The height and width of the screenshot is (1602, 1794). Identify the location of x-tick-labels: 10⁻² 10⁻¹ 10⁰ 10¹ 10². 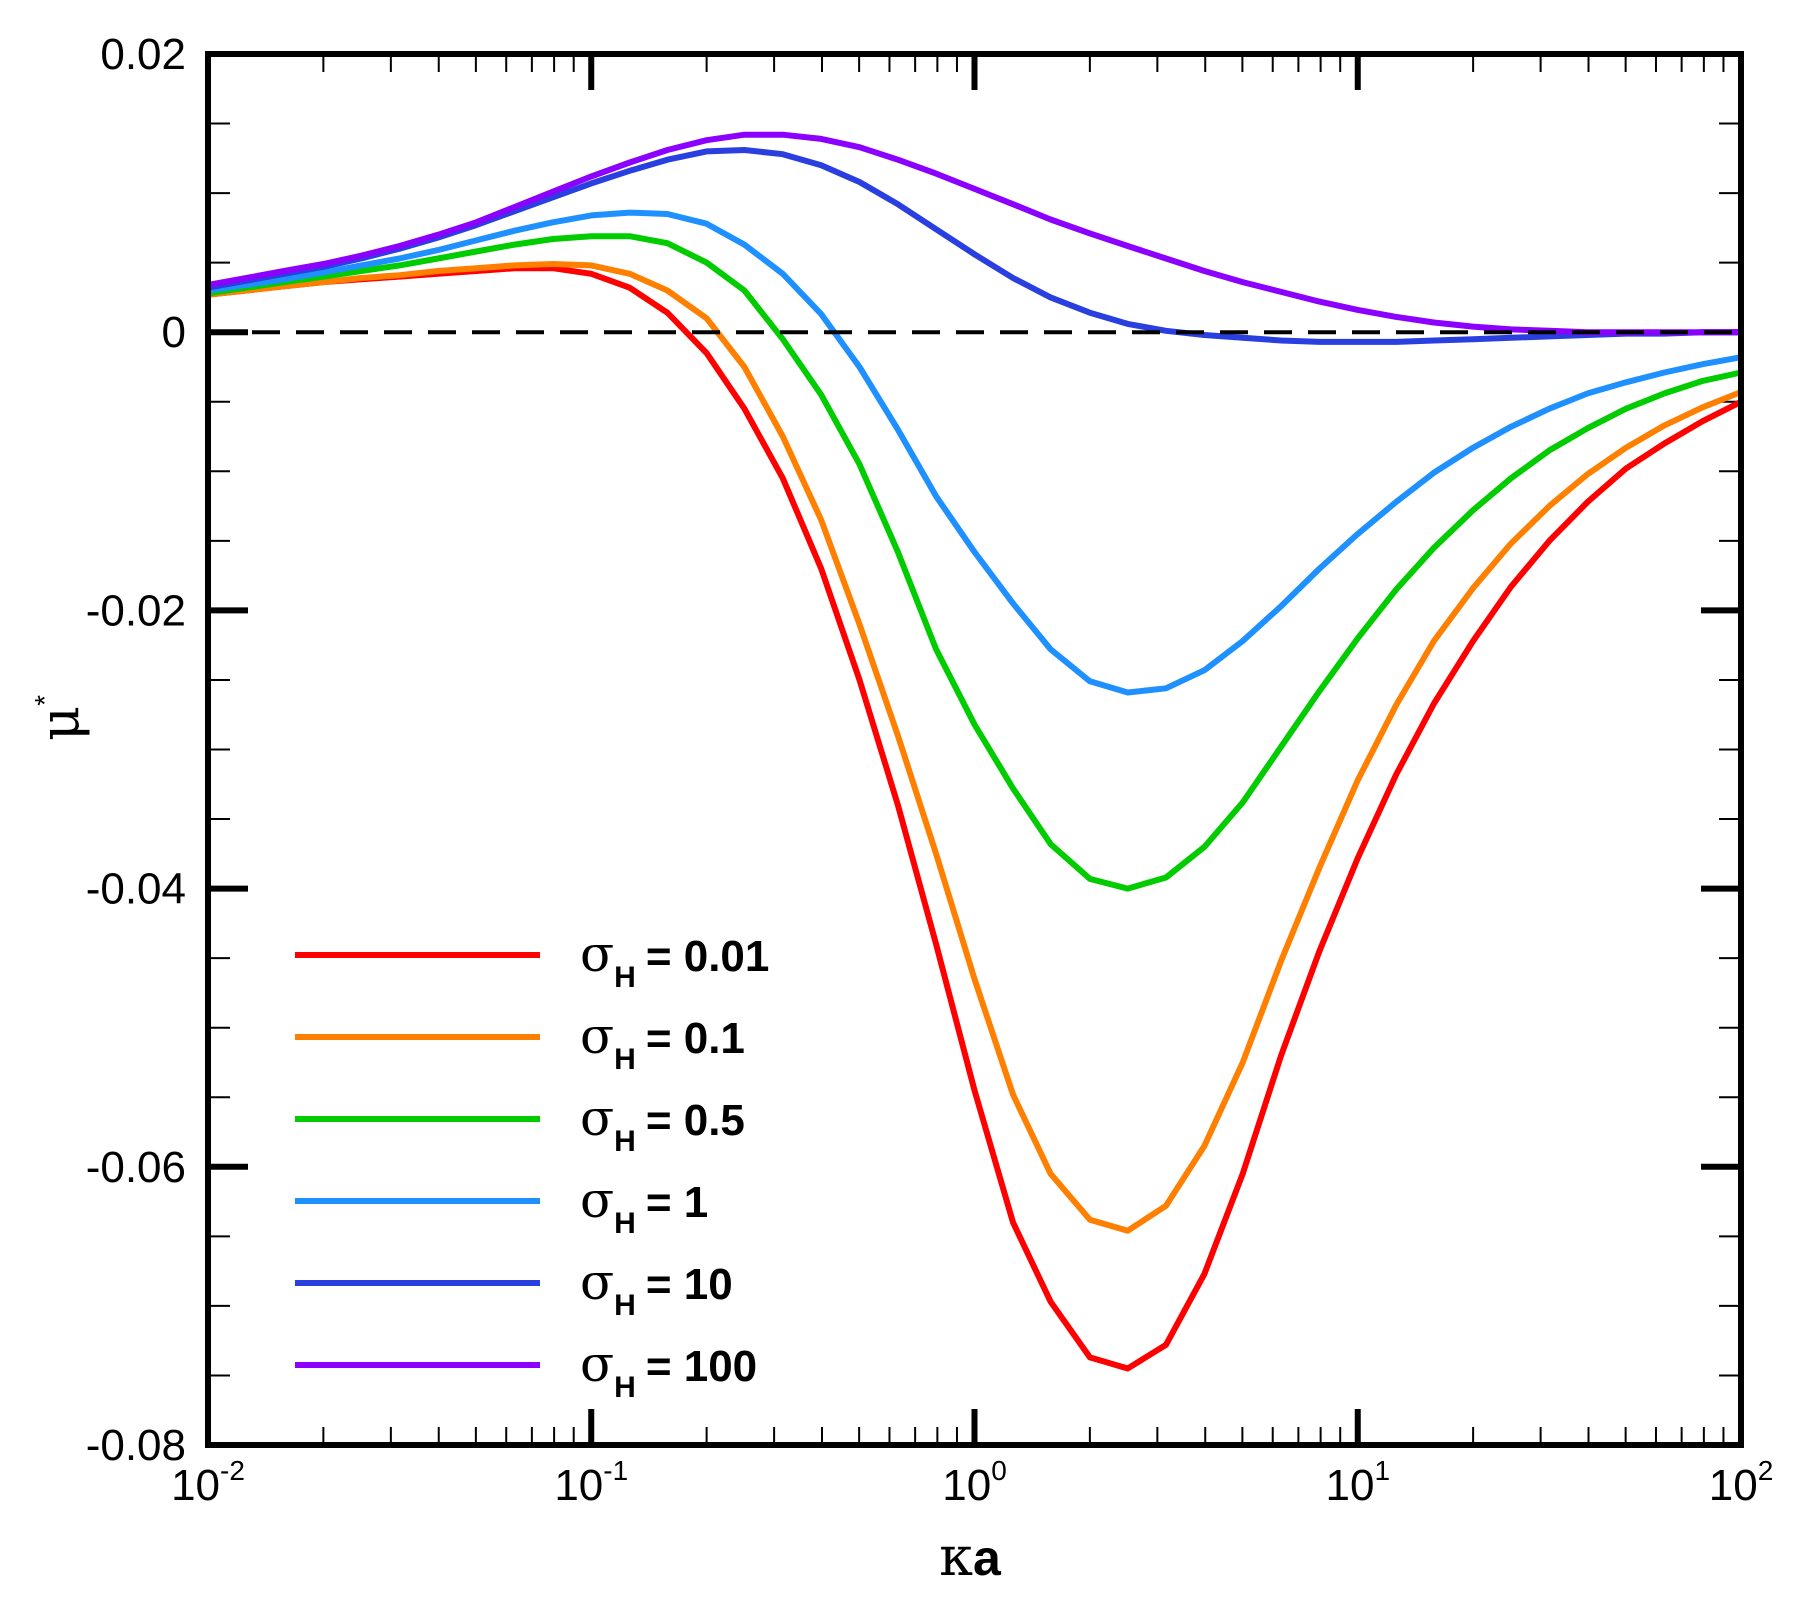
(972, 1482).